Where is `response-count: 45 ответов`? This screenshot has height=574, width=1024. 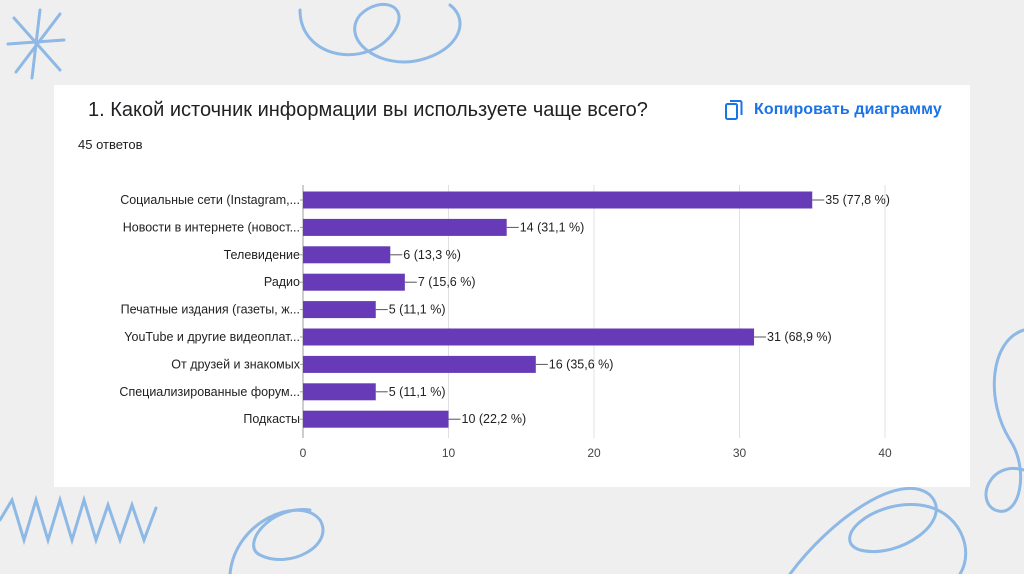
response-count: 45 ответов is located at coordinates (110, 144).